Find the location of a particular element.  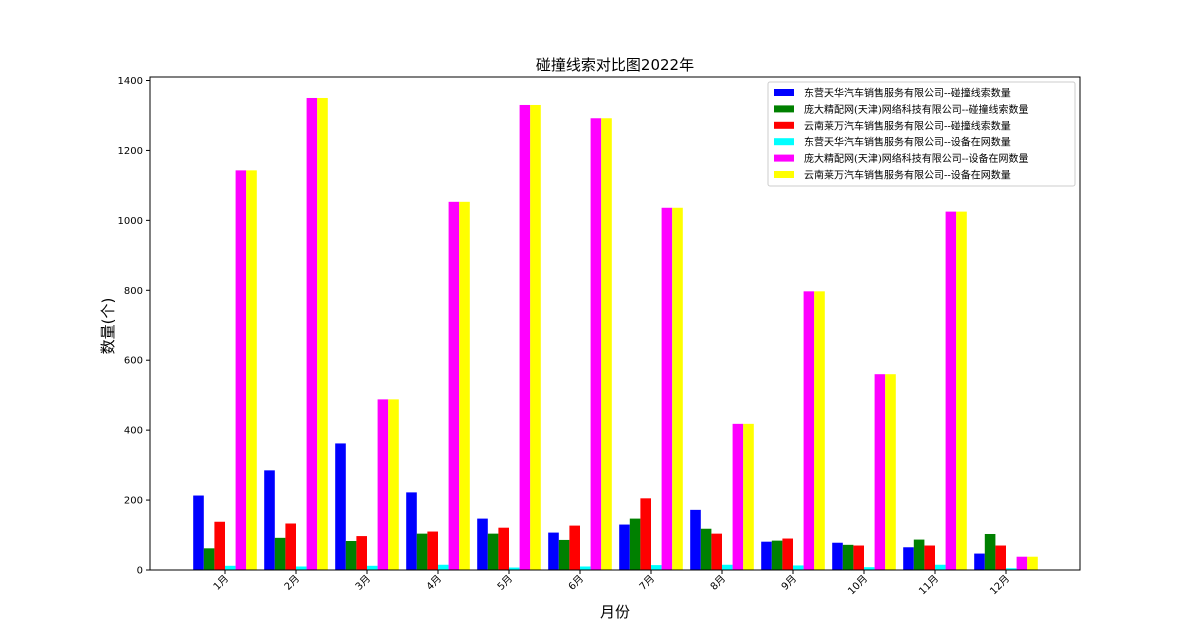

legend-entry-label: 东营天华汽车销售服务有限公司--碰撞线索数量 is located at coordinates (907, 93).